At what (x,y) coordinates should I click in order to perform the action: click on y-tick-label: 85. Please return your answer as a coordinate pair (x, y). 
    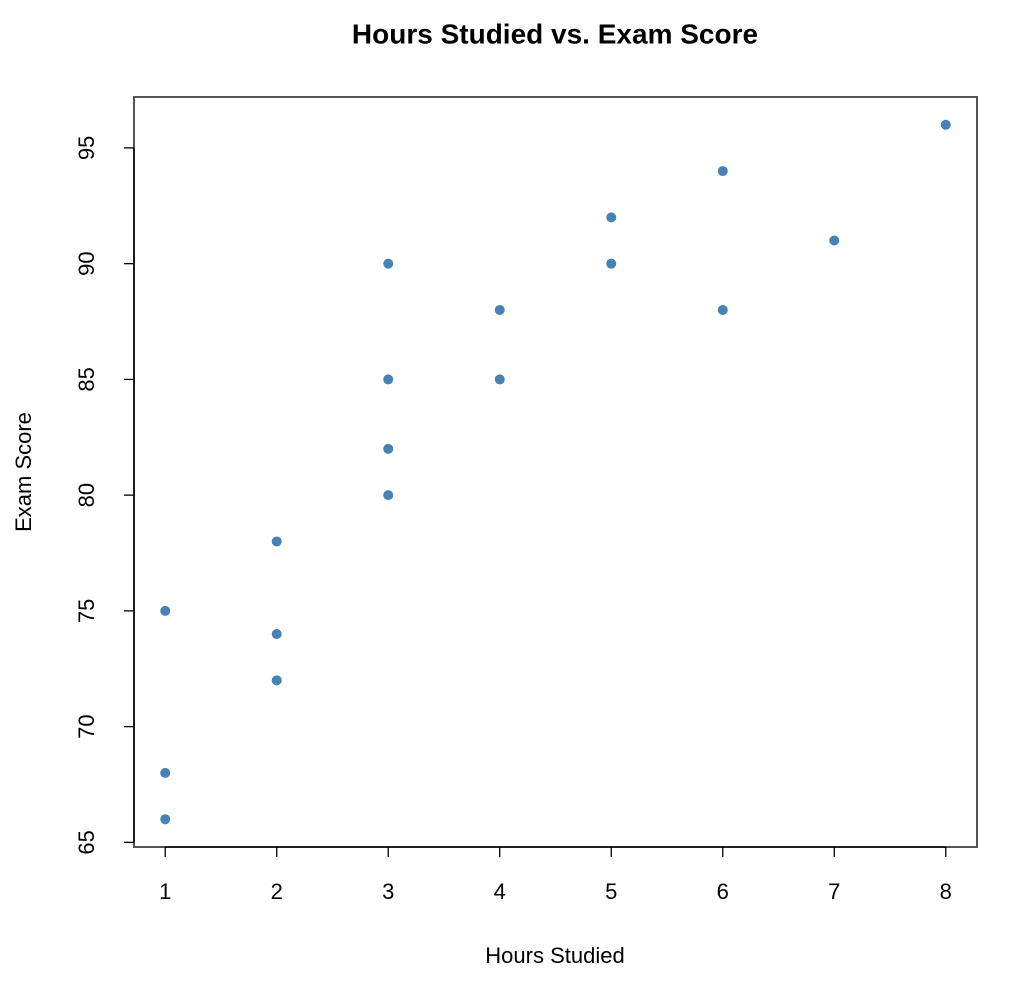
    Looking at the image, I should click on (86, 379).